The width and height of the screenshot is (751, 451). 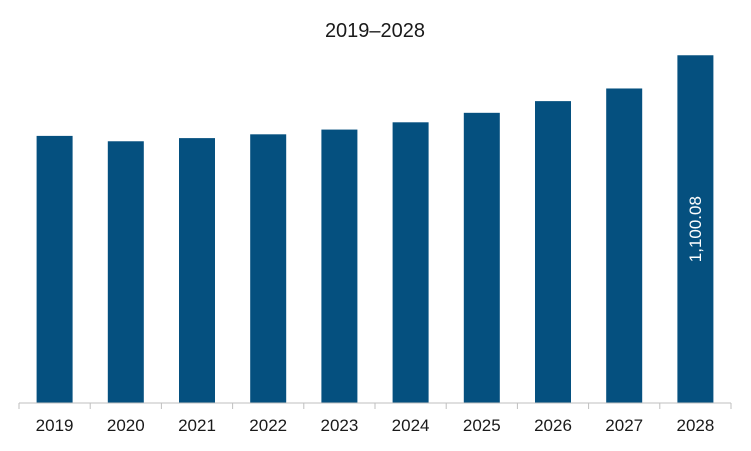 I want to click on x-tick-labels: 2019 2020 2021 2022 2023 2024 2025 2026 2027 2028, so click(x=375, y=425).